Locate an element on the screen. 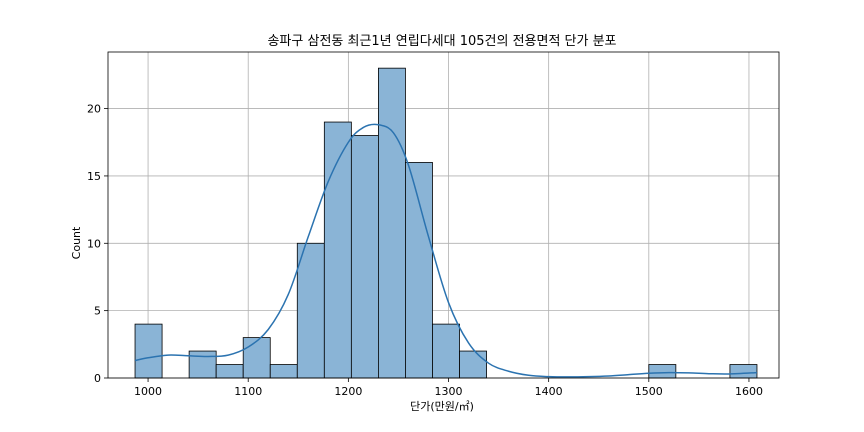 The width and height of the screenshot is (864, 432). x-tick-label: 1200 is located at coordinates (348, 391).